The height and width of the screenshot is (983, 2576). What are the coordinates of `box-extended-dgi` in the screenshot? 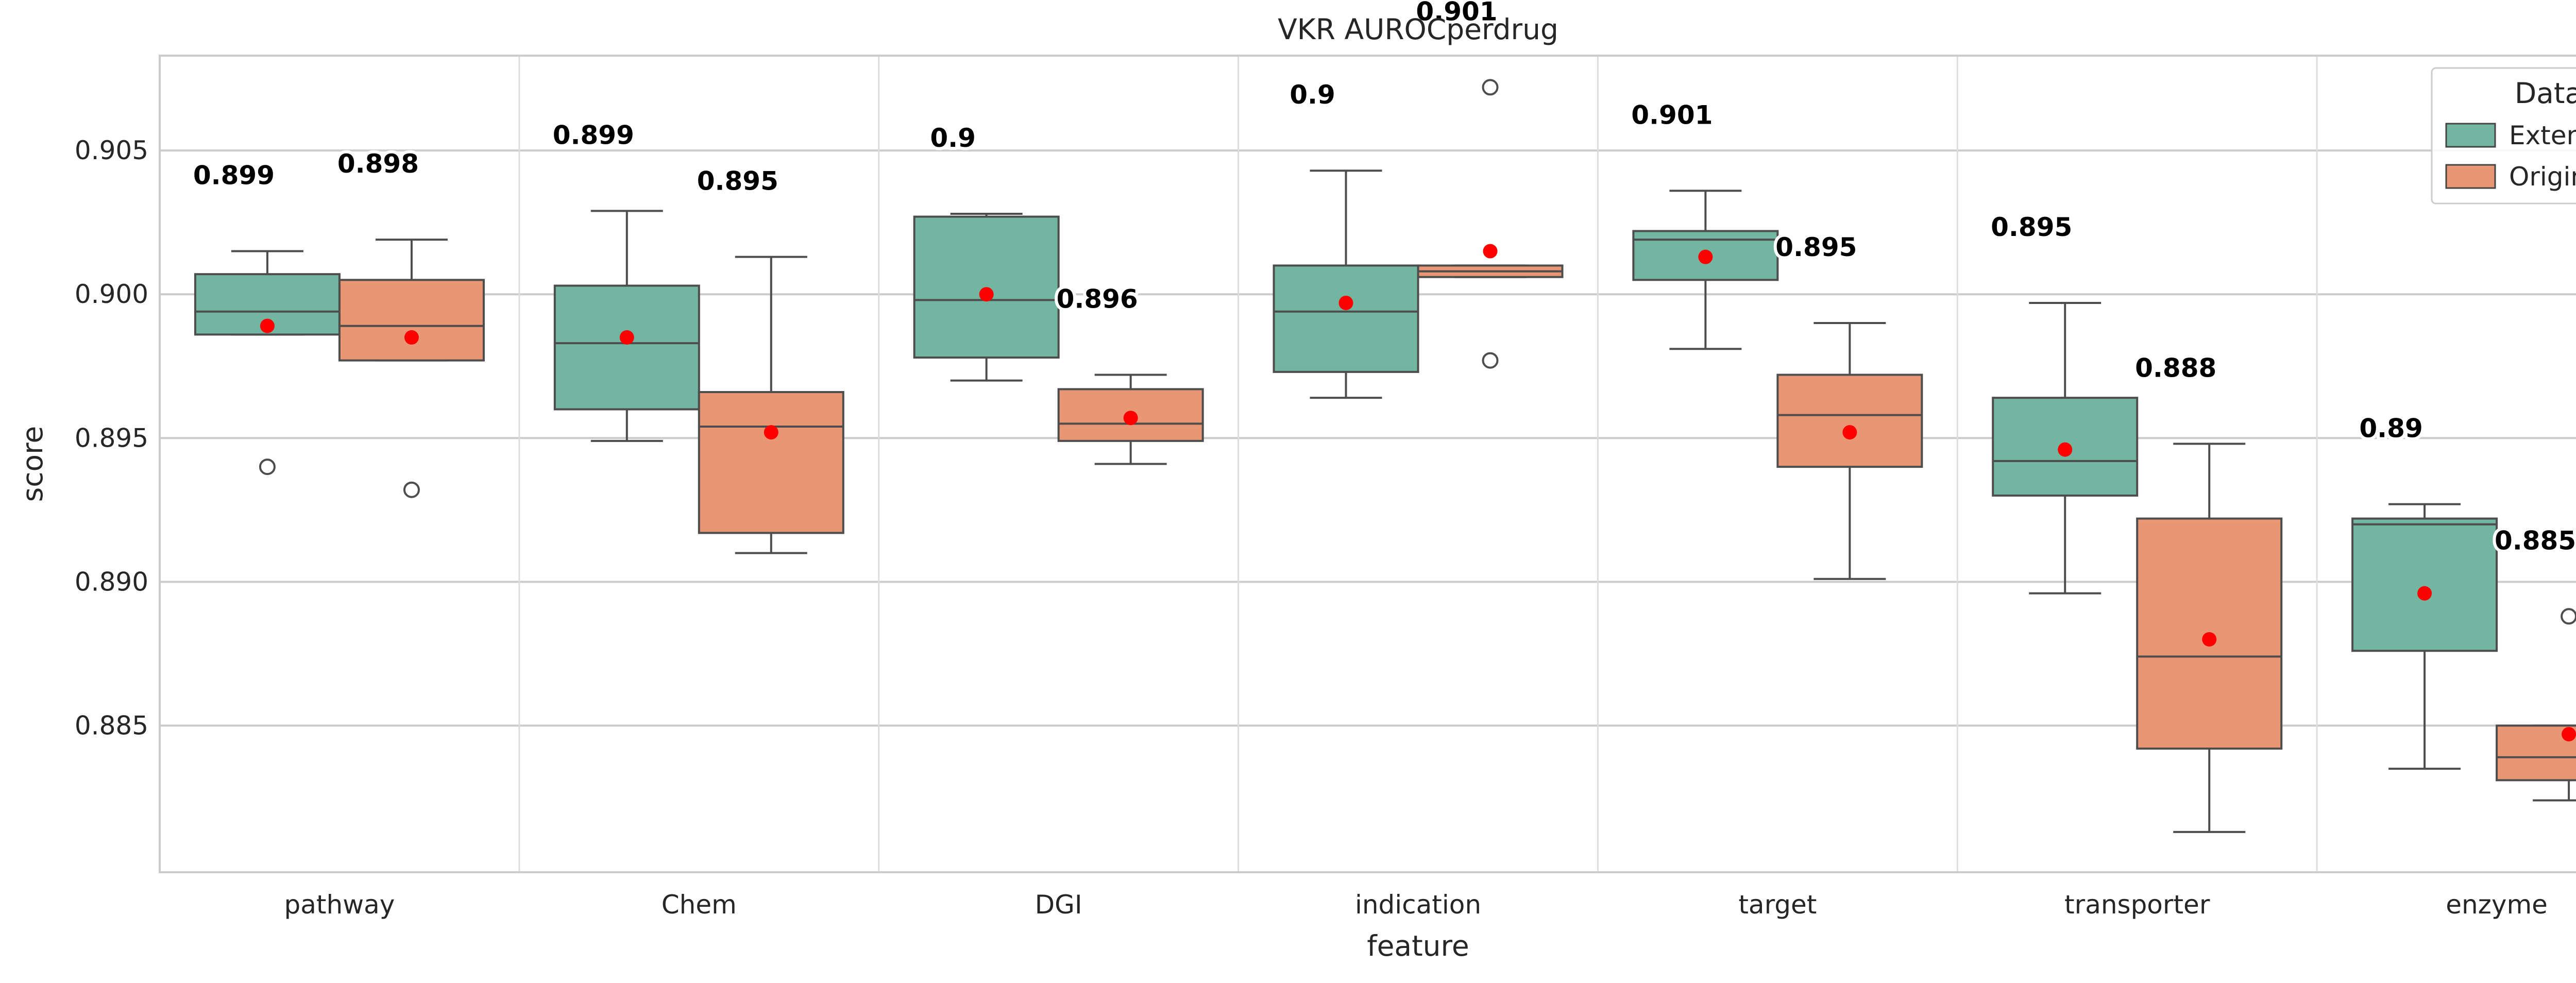 It's located at (986, 297).